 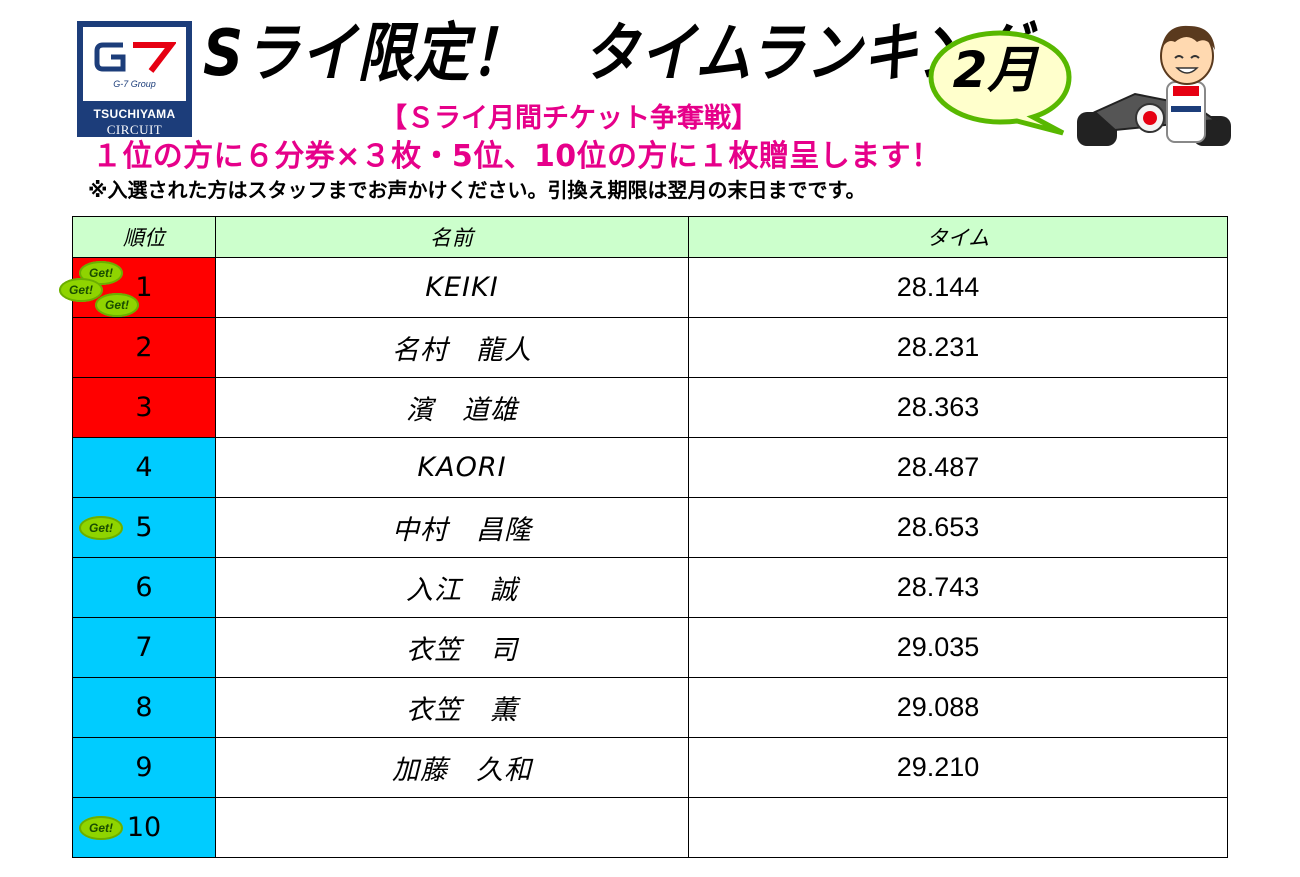 I want to click on rank-cell: 3, so click(x=144, y=407).